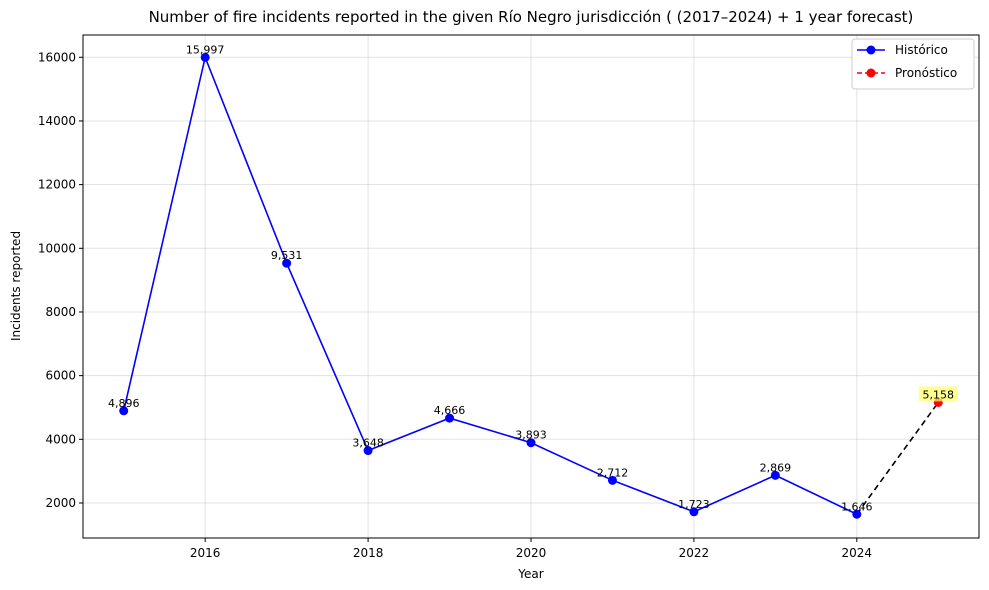 This screenshot has width=989, height=590. Describe the element at coordinates (57, 57) in the screenshot. I see `y-tick-label: 16000` at that location.